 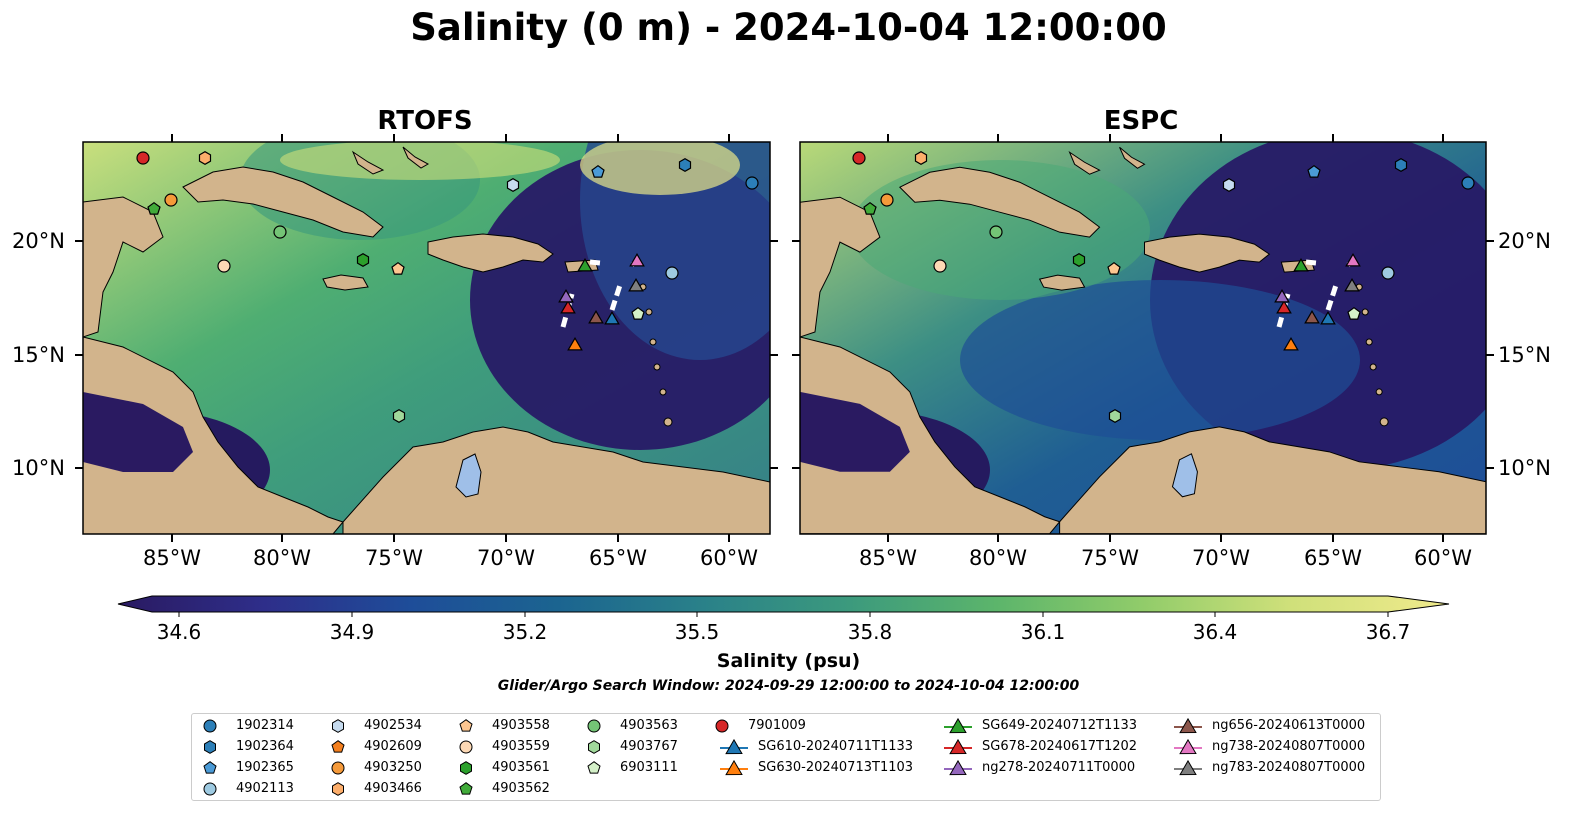 I want to click on lat-label-right: 15°N, so click(x=1524, y=355).